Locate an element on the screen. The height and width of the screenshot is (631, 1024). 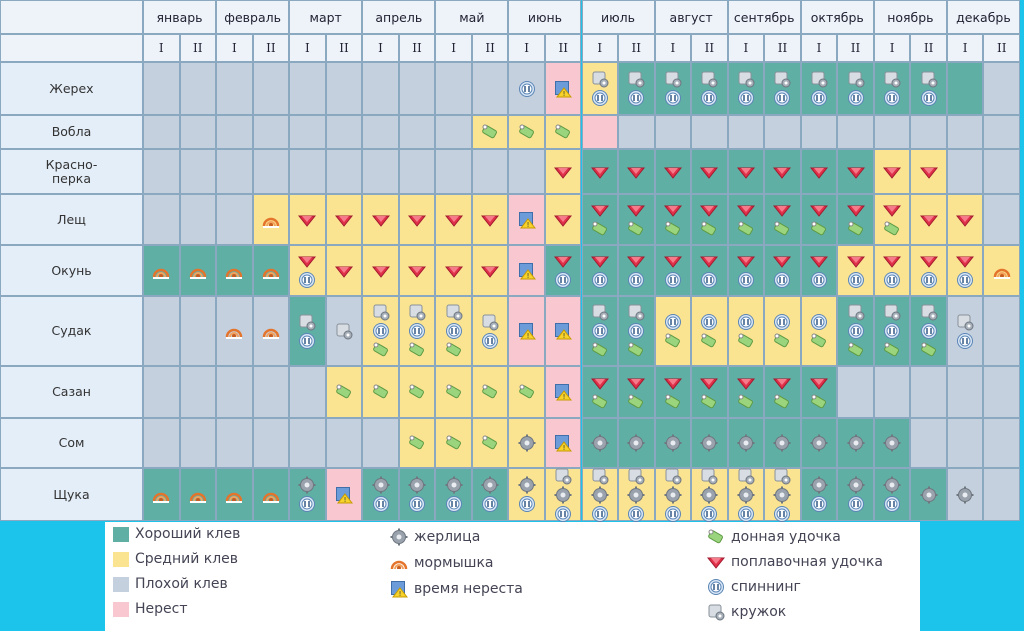
month-header: декабрь is located at coordinates (983, 17).